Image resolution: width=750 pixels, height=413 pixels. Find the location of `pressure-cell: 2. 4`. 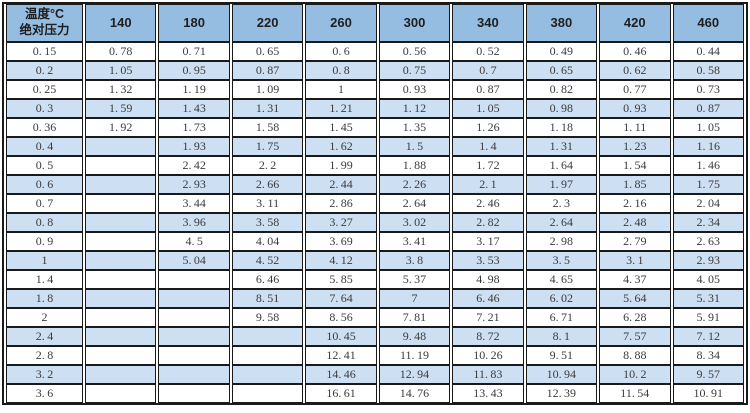

pressure-cell: 2. 4 is located at coordinates (44, 336).